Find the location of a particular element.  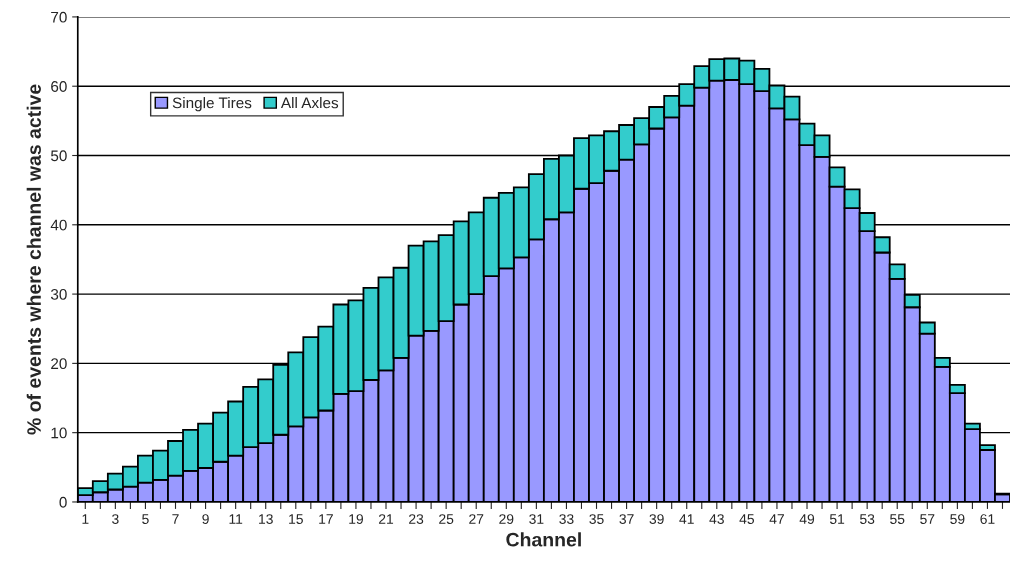

y-tick-label: 10 is located at coordinates (59, 433).